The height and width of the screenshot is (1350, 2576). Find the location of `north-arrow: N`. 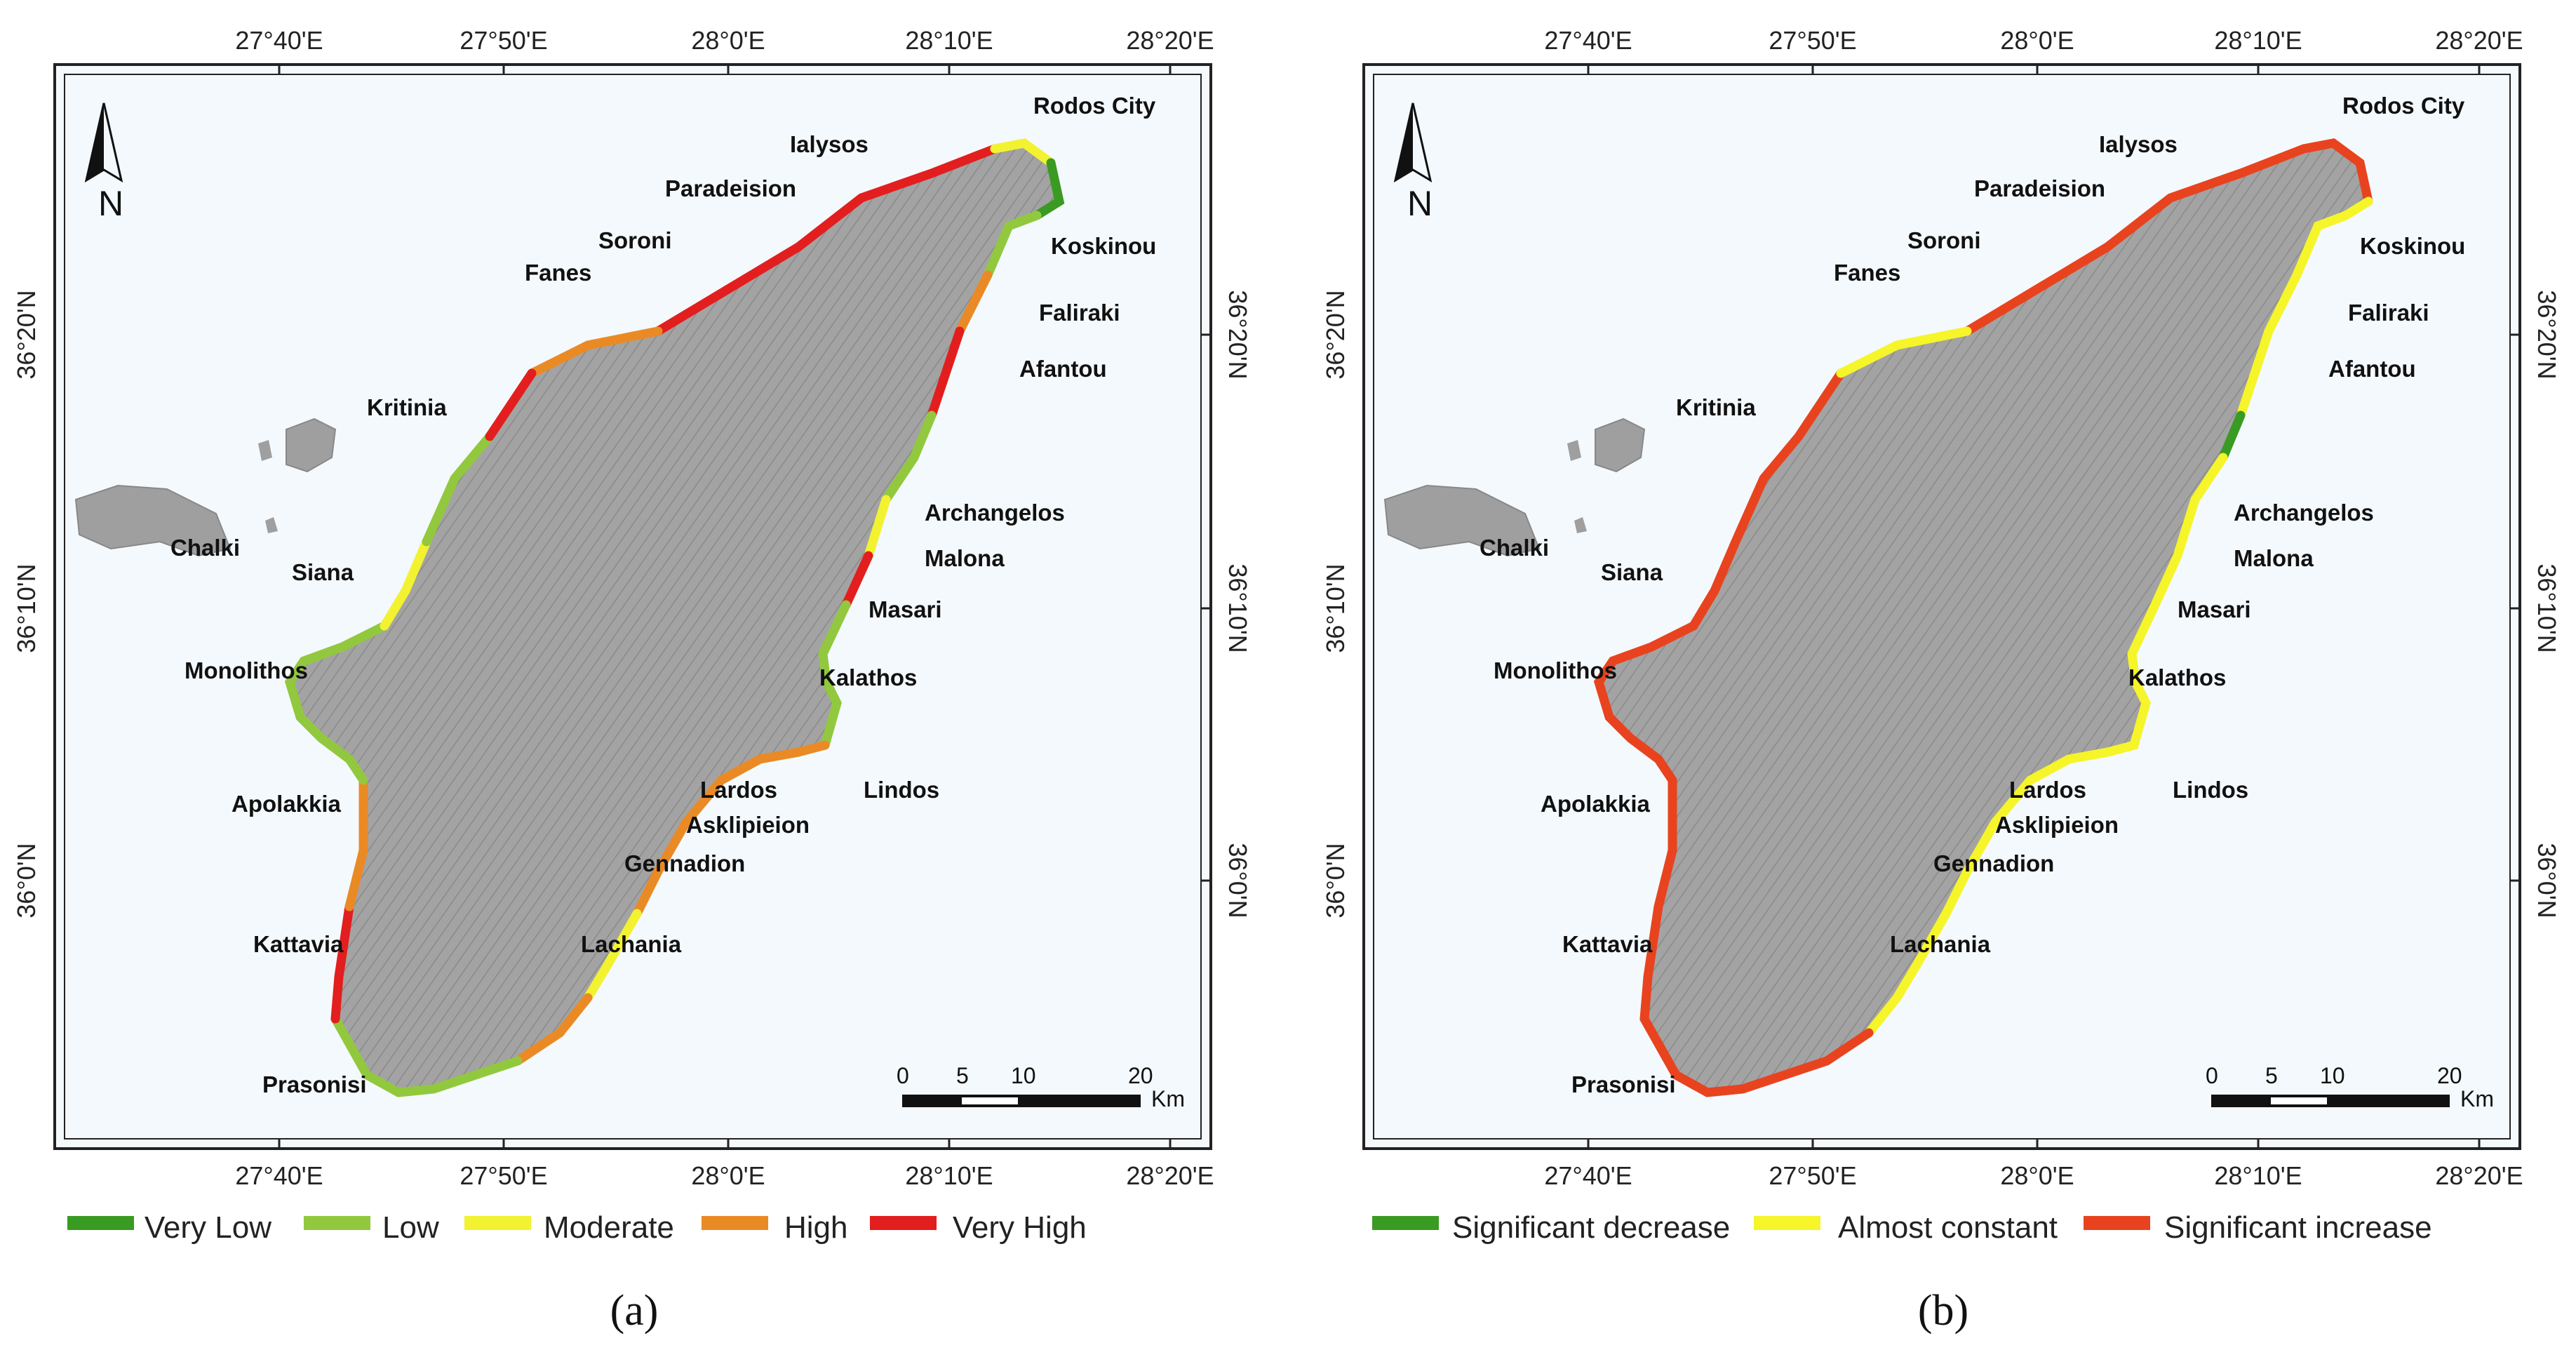

north-arrow: N is located at coordinates (104, 162).